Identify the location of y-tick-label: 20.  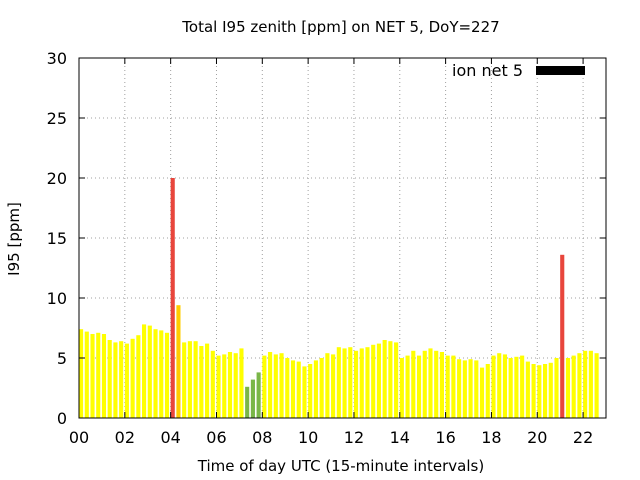
(57, 178).